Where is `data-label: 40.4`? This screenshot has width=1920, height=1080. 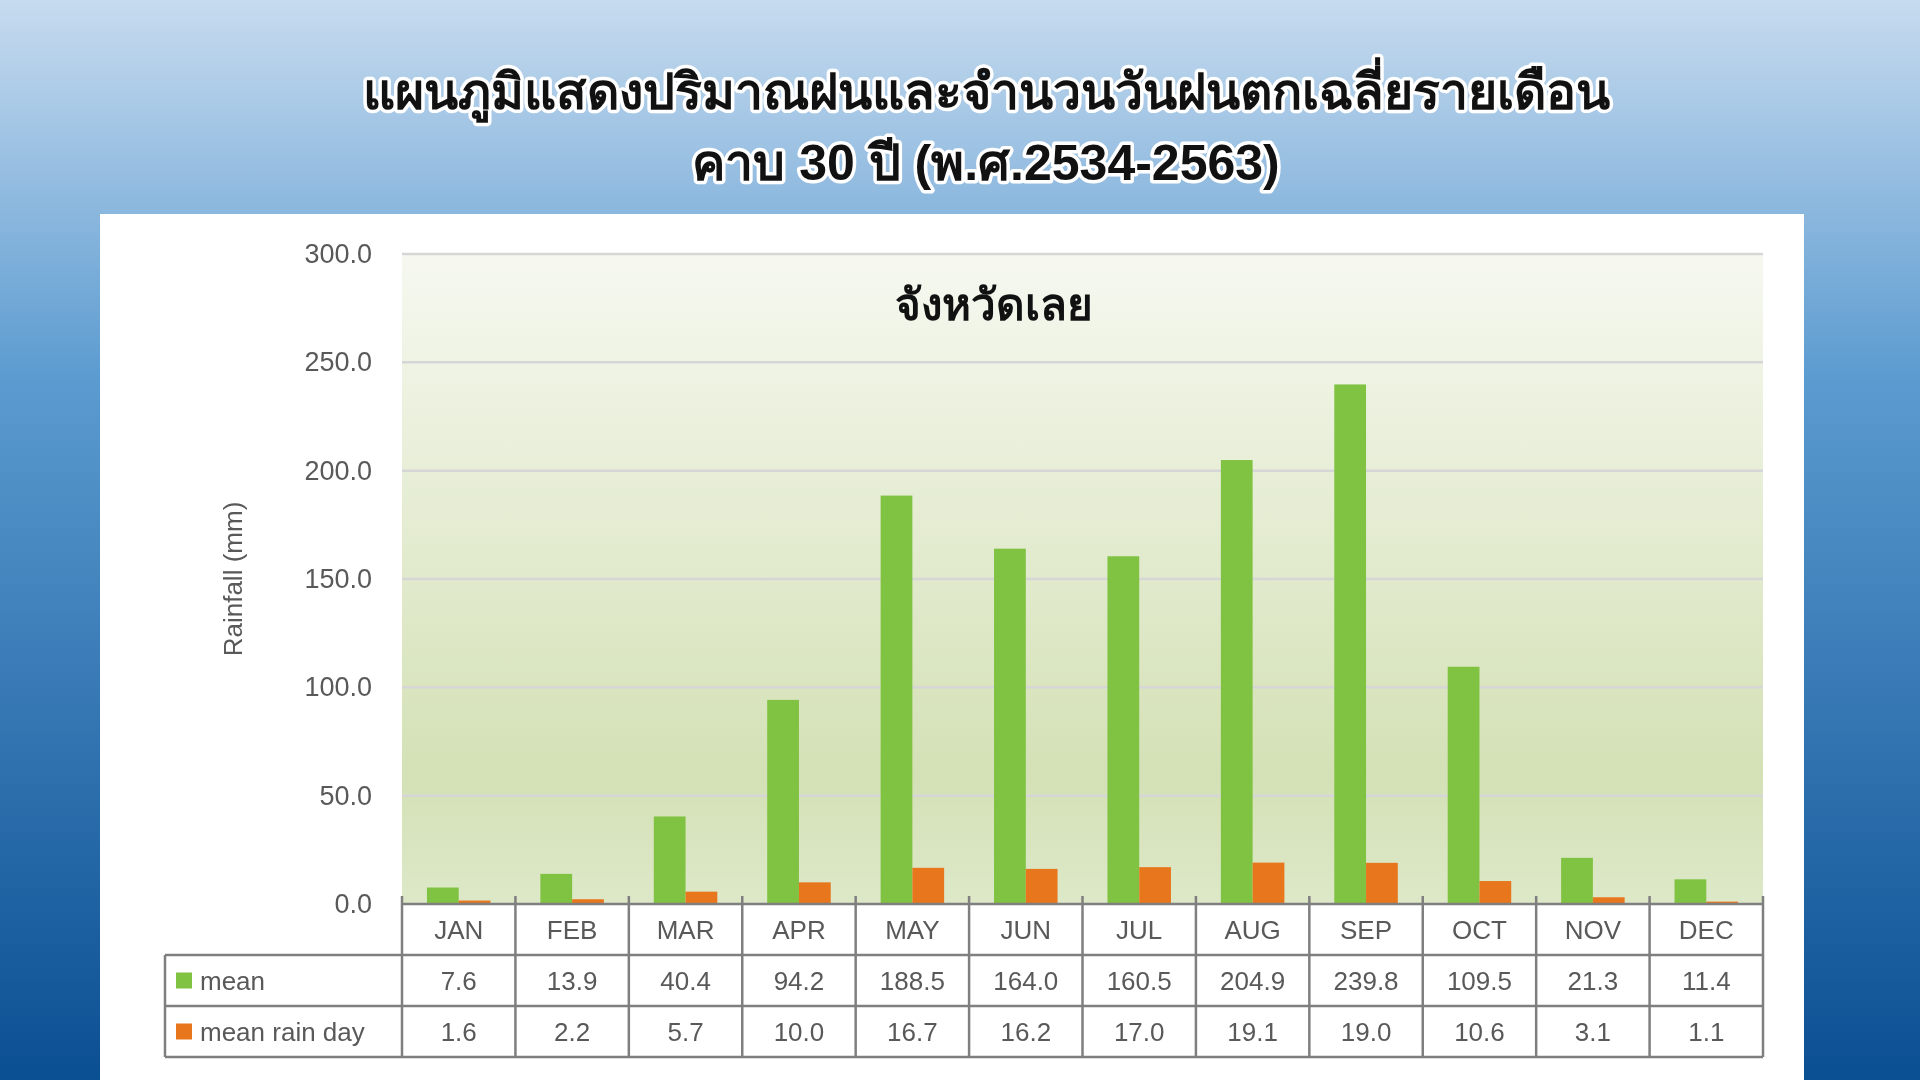 data-label: 40.4 is located at coordinates (685, 980).